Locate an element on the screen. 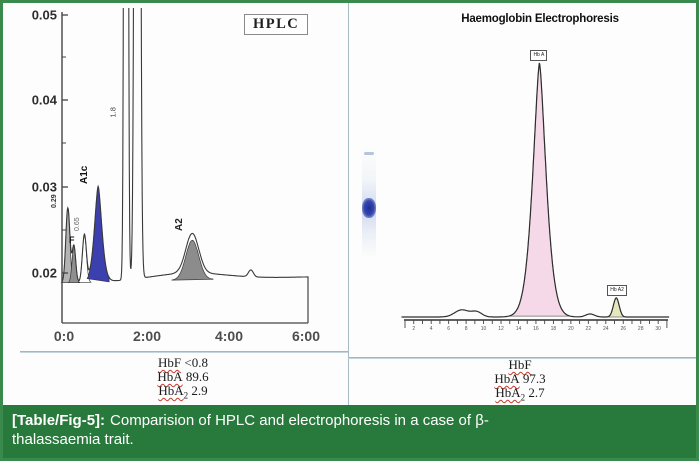  result-row: HbA 97.3 is located at coordinates (520, 379).